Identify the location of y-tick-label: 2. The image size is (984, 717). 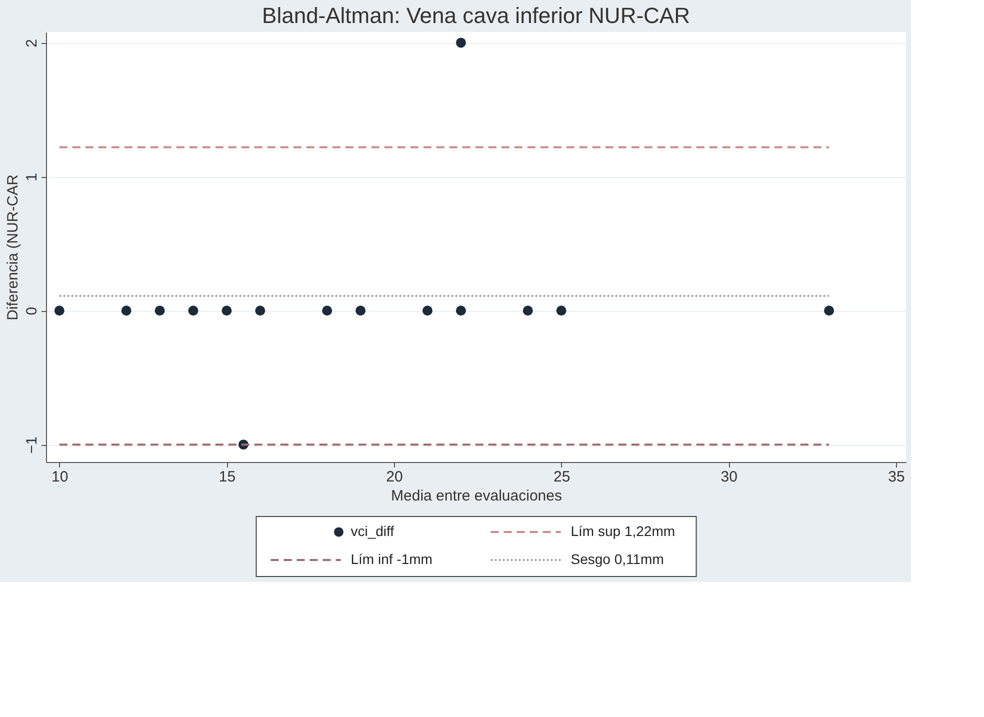
(32, 43).